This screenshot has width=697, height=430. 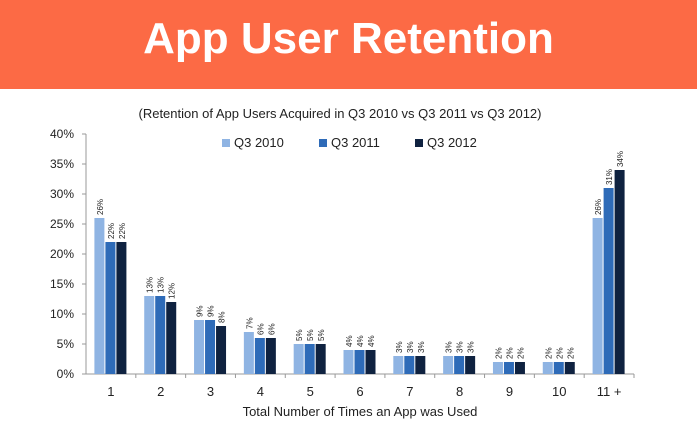 What do you see at coordinates (62, 194) in the screenshot?
I see `y-tick-label: 30%` at bounding box center [62, 194].